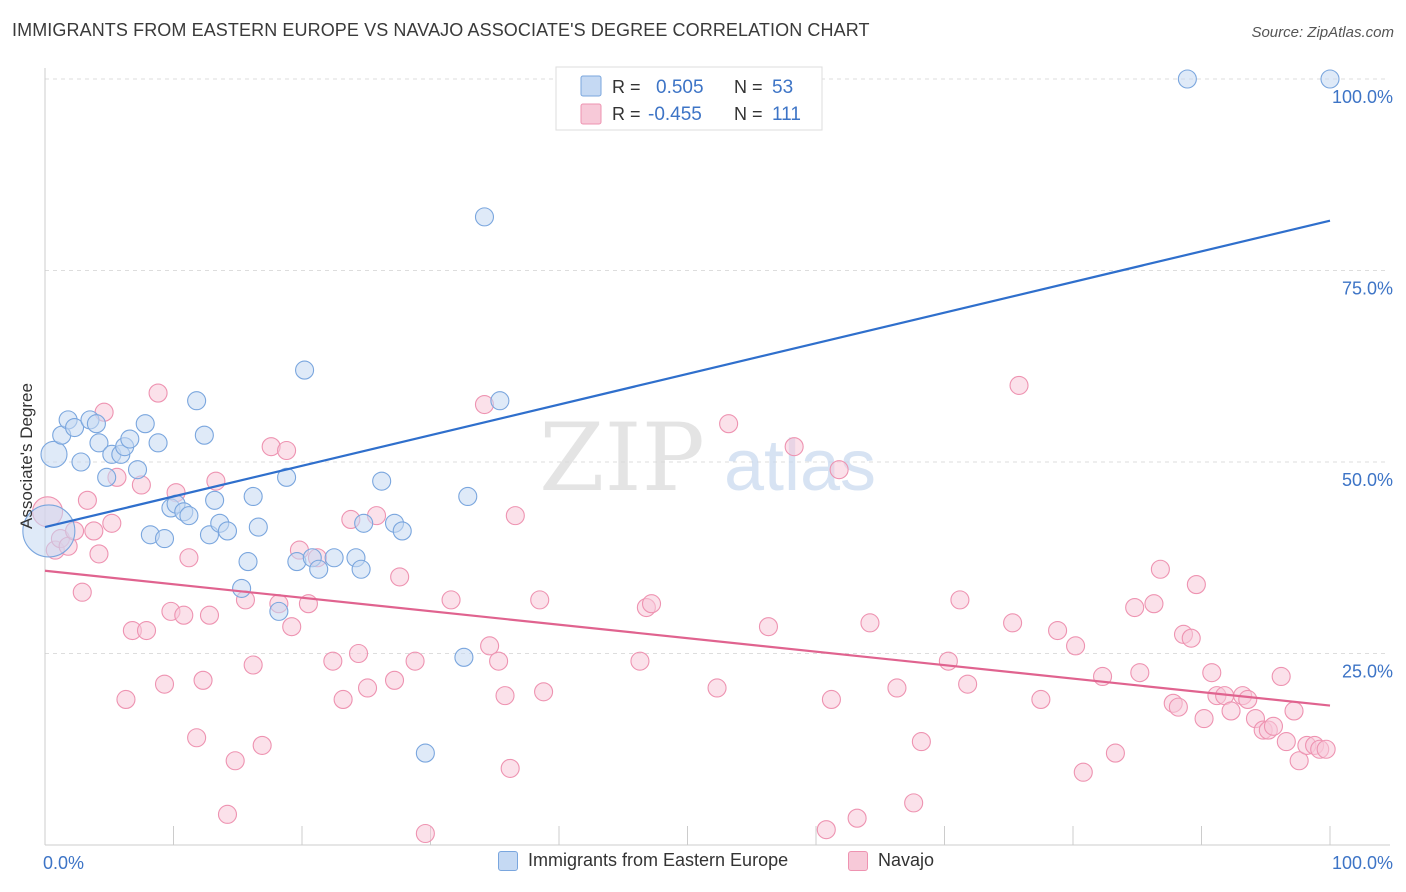 The width and height of the screenshot is (1406, 892). What do you see at coordinates (800, 466) in the screenshot?
I see `watermark-atlas: atlas` at bounding box center [800, 466].